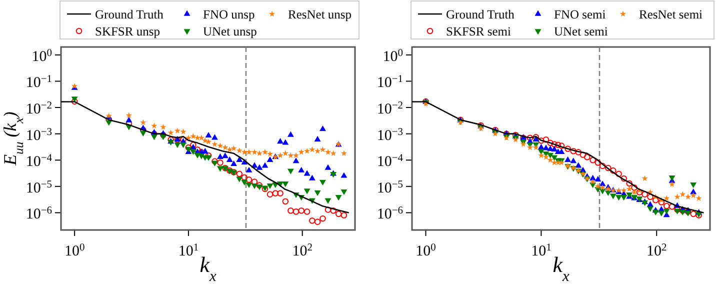 Image resolution: width=720 pixels, height=284 pixels. Describe the element at coordinates (127, 31) in the screenshot. I see `legend-label: SKFSR unsp` at that location.